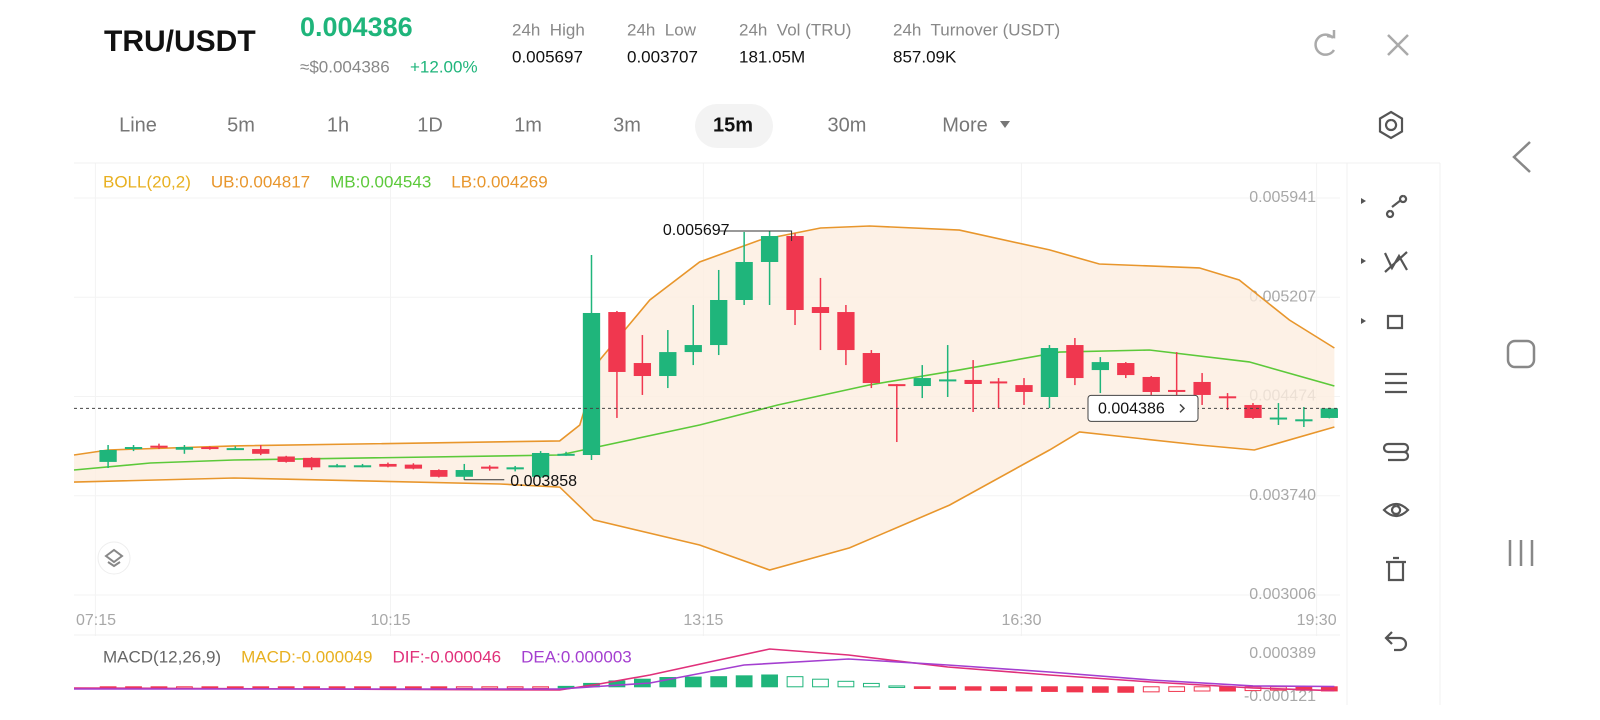 The image size is (1600, 720). What do you see at coordinates (627, 125) in the screenshot?
I see `timeframe-tab: 3m` at bounding box center [627, 125].